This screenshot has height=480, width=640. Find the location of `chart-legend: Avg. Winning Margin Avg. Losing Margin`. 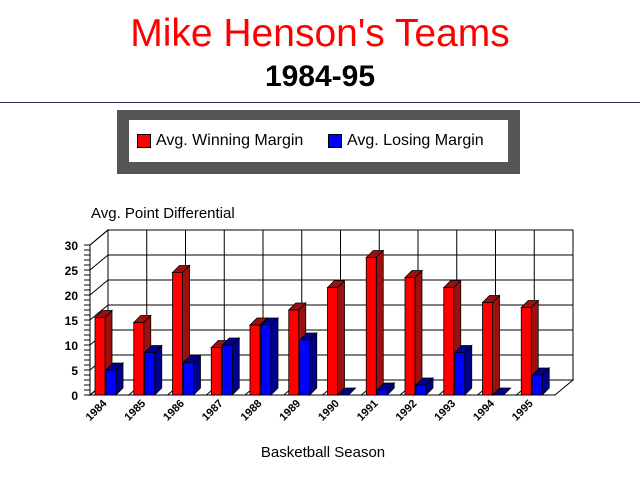

chart-legend: Avg. Winning Margin Avg. Losing Margin is located at coordinates (318, 141).